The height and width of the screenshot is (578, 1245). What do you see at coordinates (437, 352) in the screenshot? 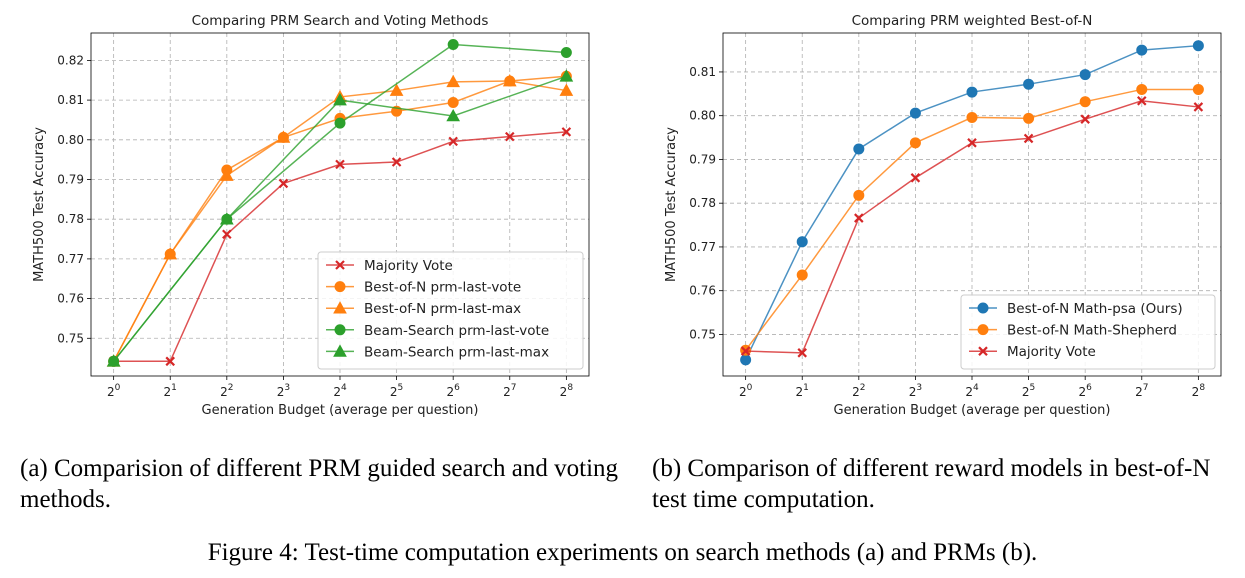
I see `legend-item: Beam-Search prm-last-max` at bounding box center [437, 352].